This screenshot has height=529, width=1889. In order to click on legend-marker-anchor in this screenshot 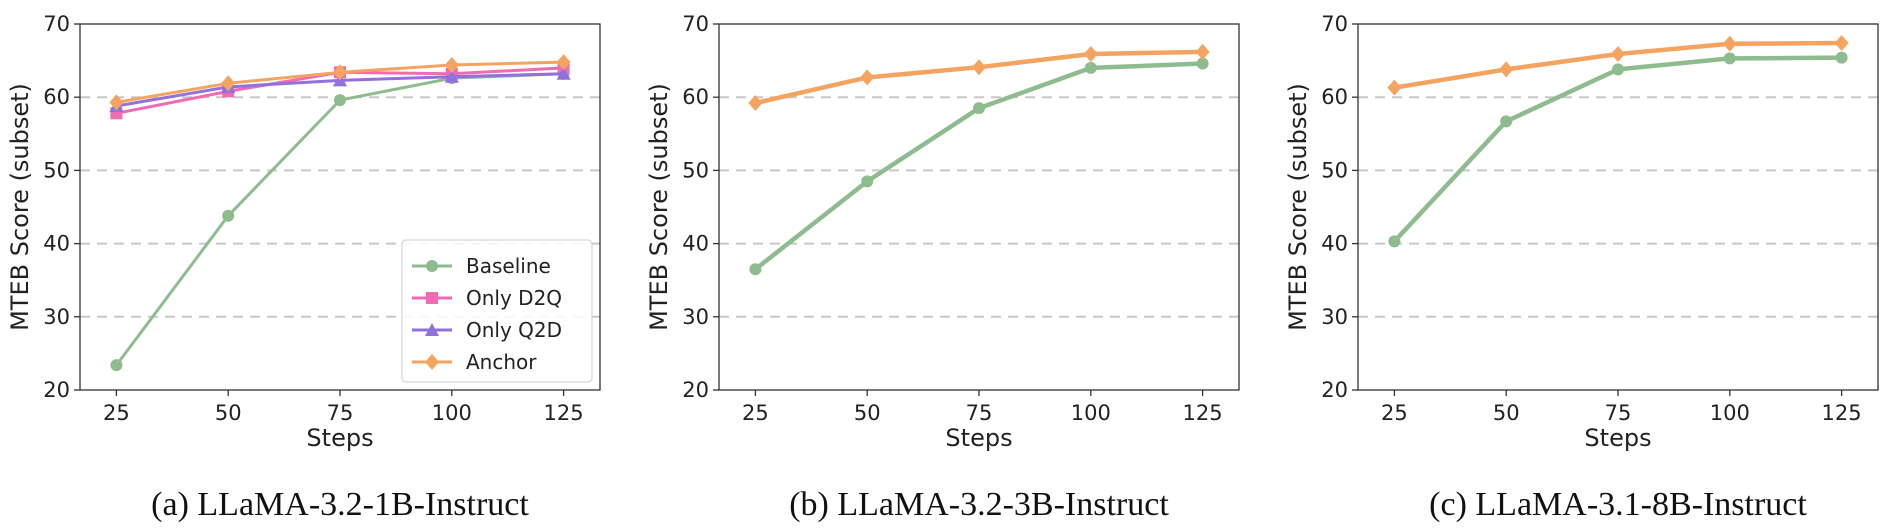, I will do `click(432, 362)`.